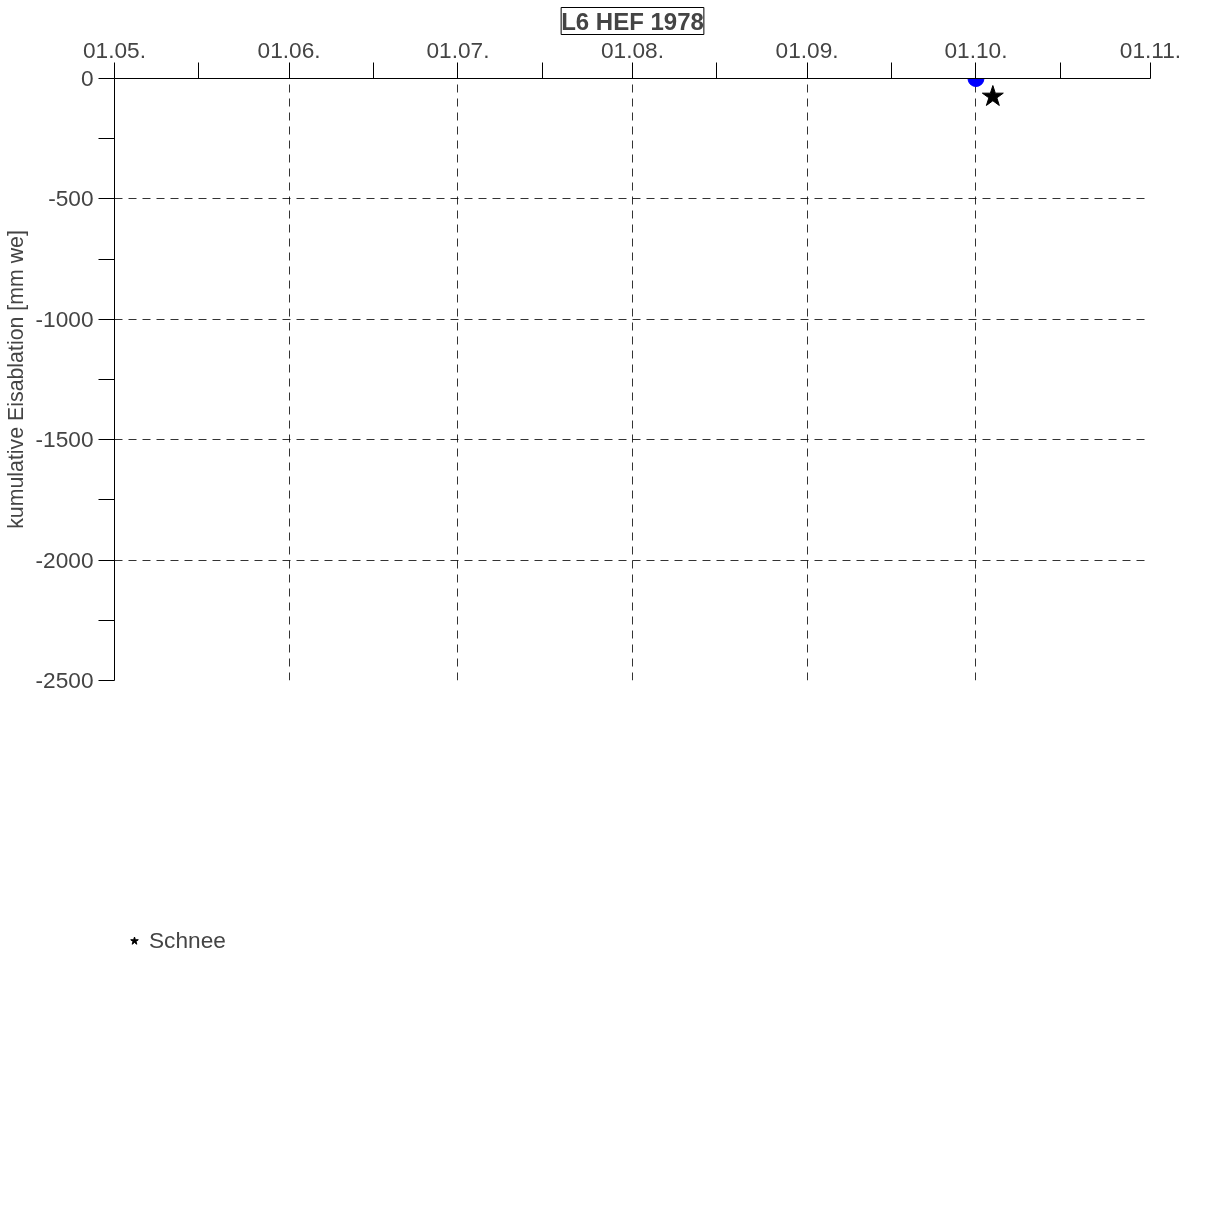 The width and height of the screenshot is (1223, 1220). Describe the element at coordinates (64, 439) in the screenshot. I see `y-tick-label: -1500` at that location.